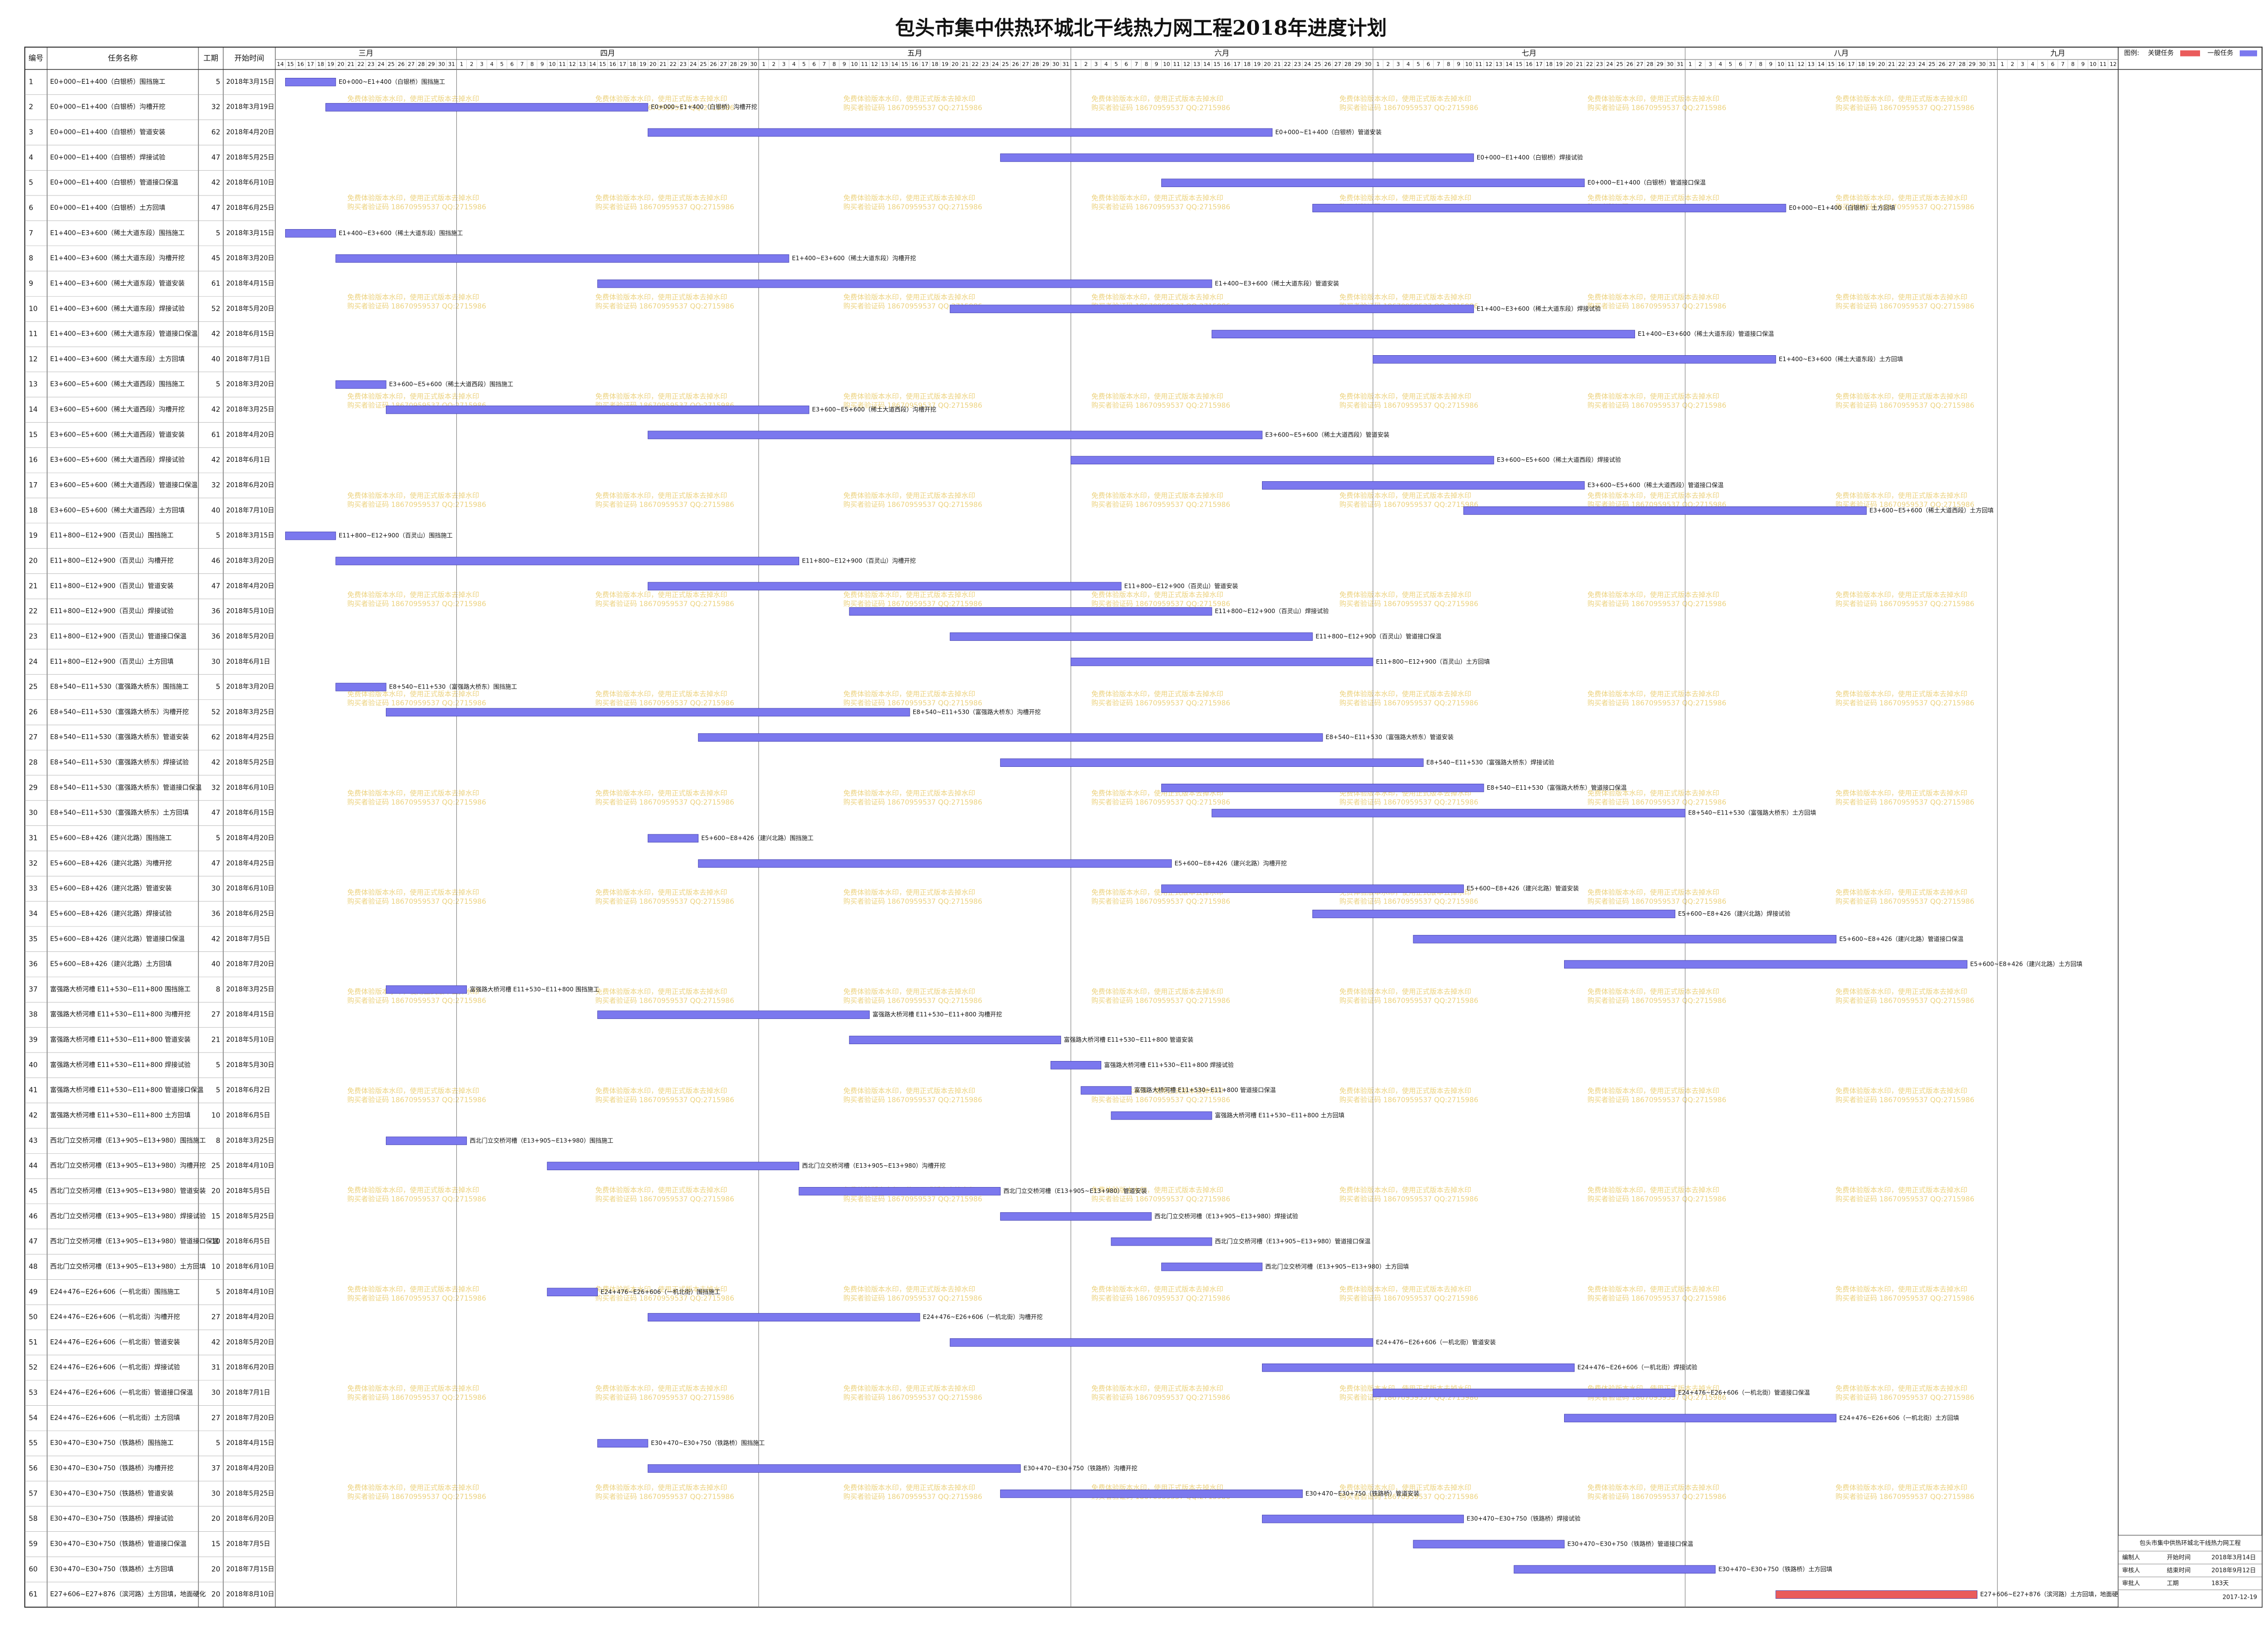 The height and width of the screenshot is (1628, 2268). What do you see at coordinates (1226, 64) in the screenshot?
I see `day-label: 16` at bounding box center [1226, 64].